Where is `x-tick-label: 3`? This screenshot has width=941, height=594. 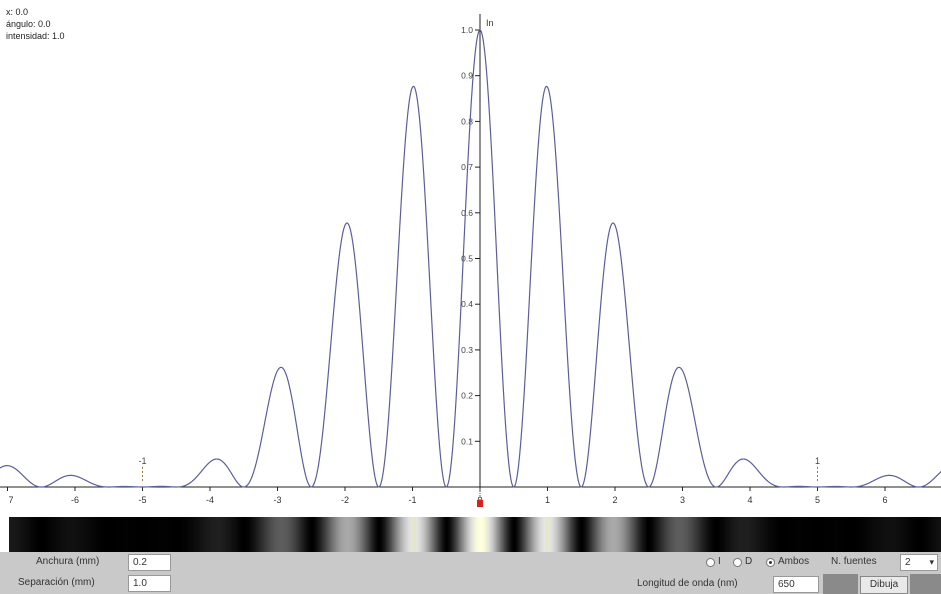 x-tick-label: 3 is located at coordinates (682, 500).